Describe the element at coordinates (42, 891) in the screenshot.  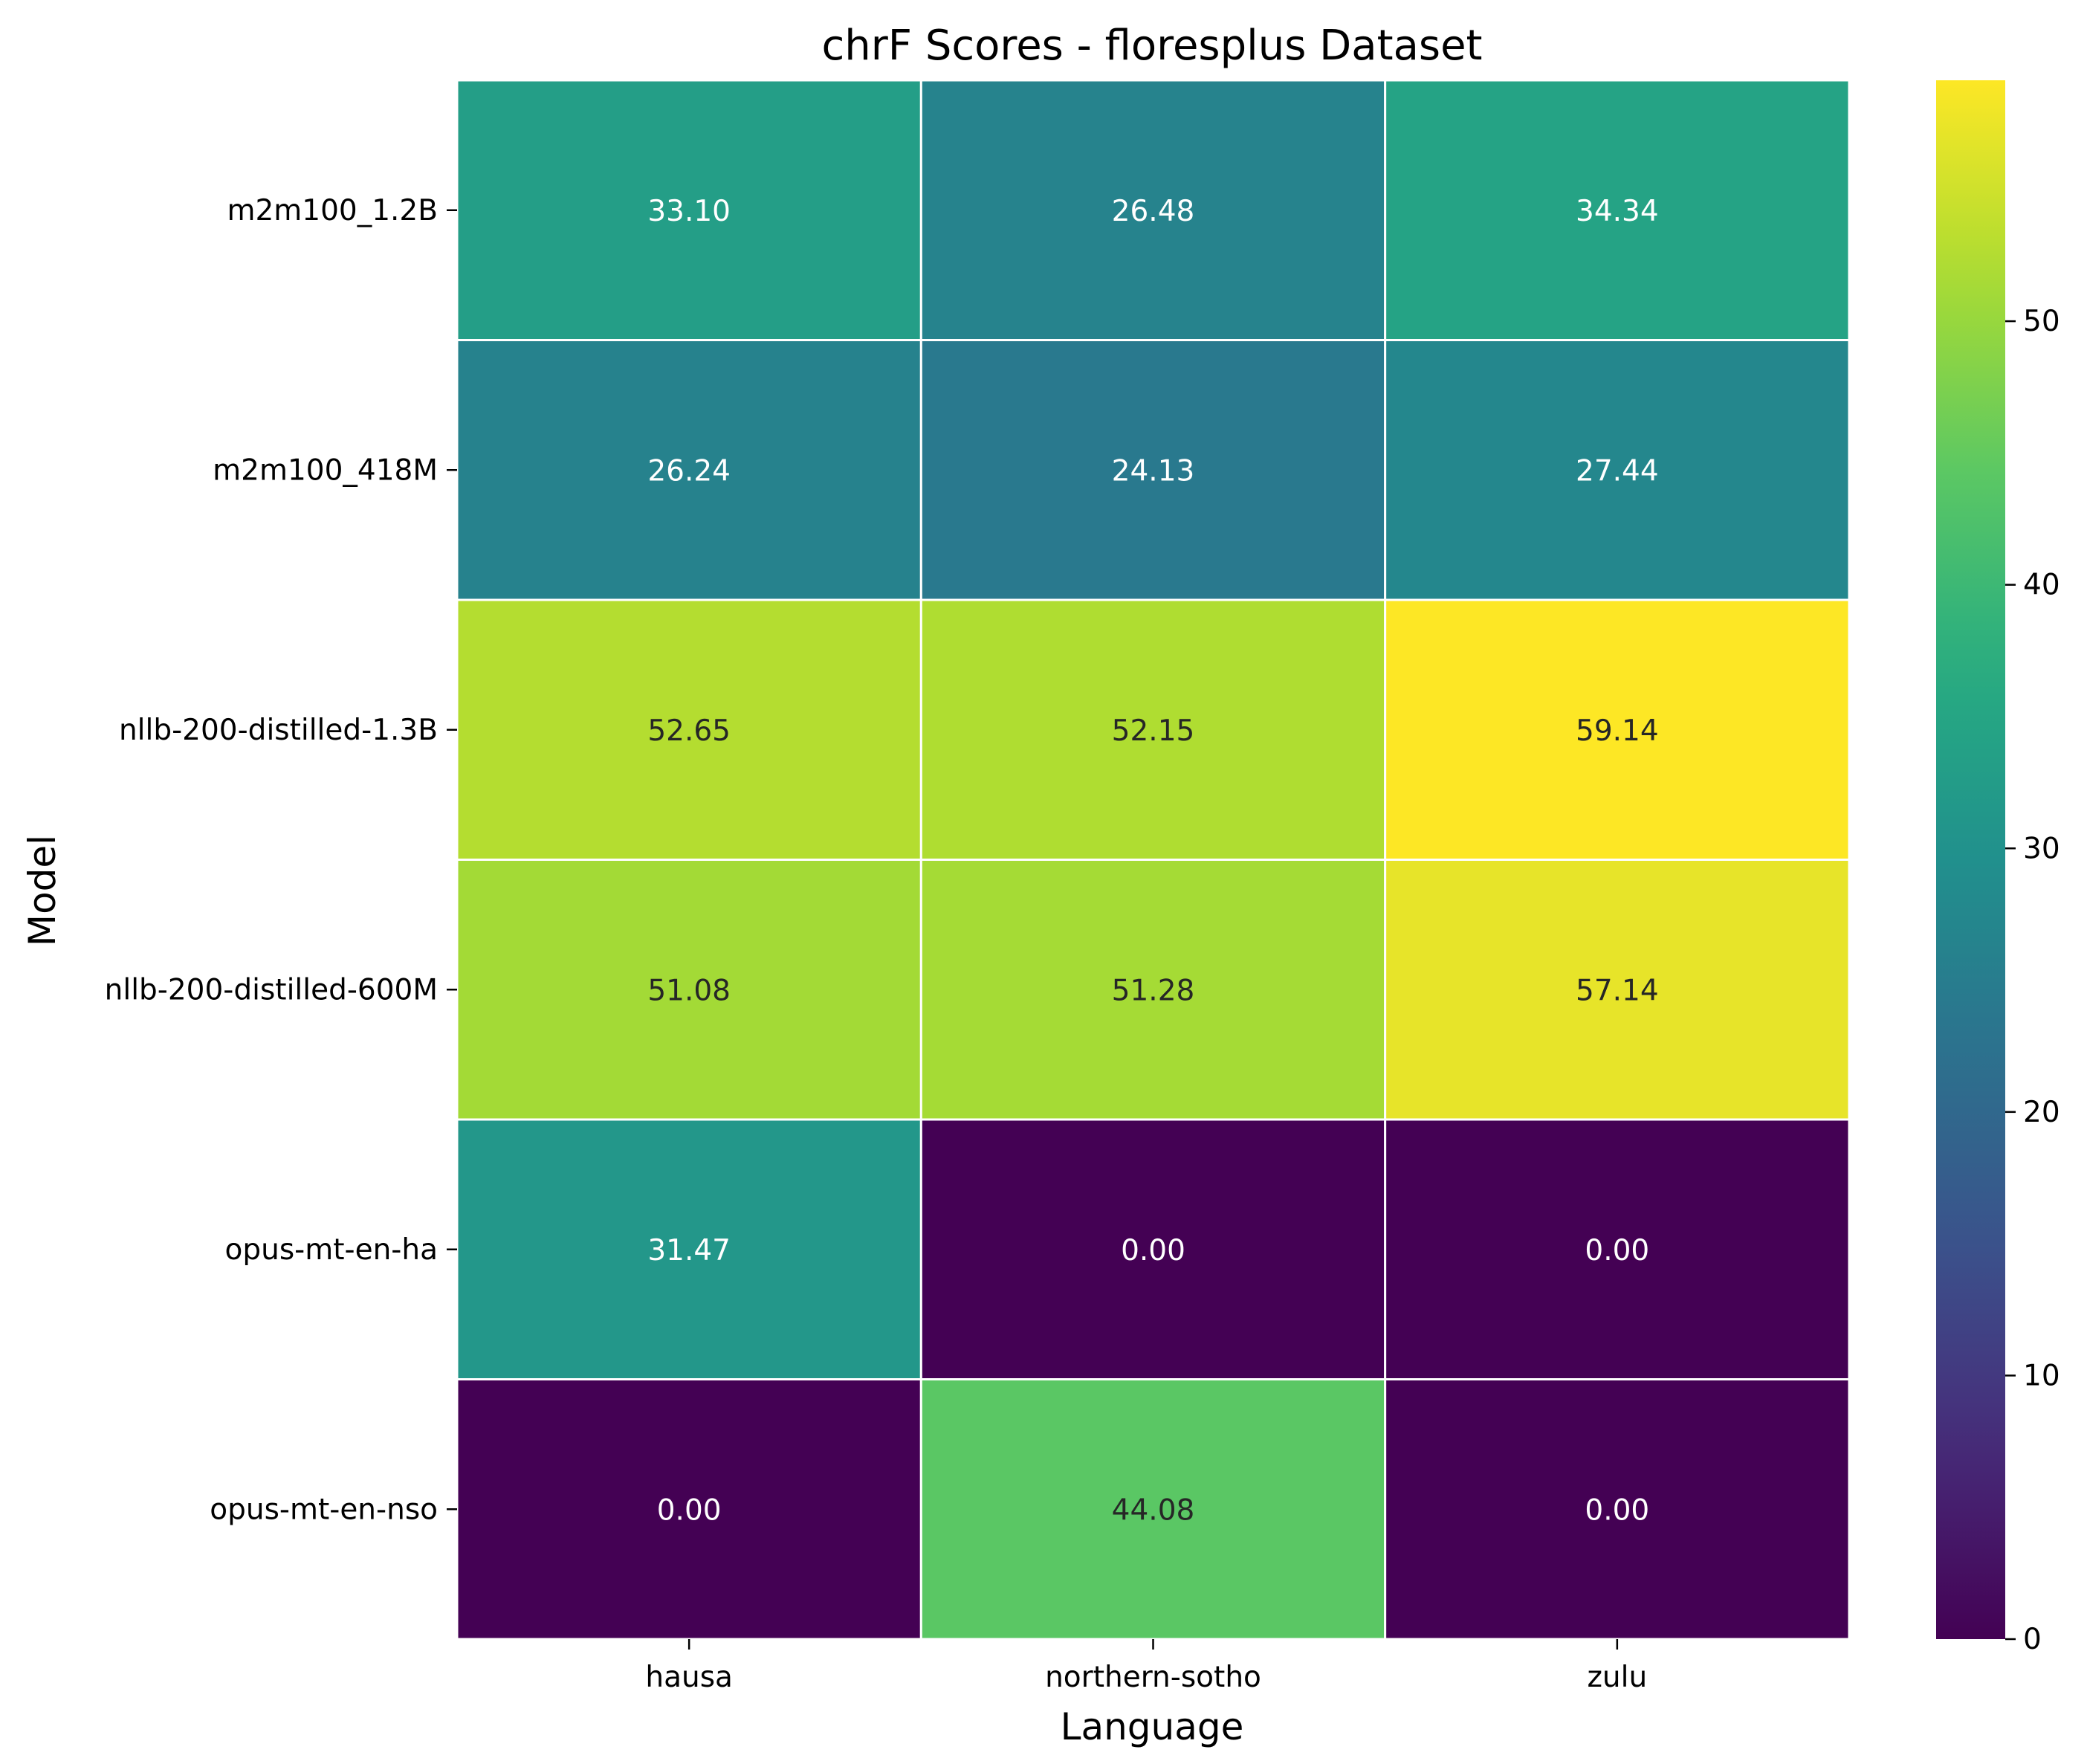
I see `y-axis-label: Model` at that location.